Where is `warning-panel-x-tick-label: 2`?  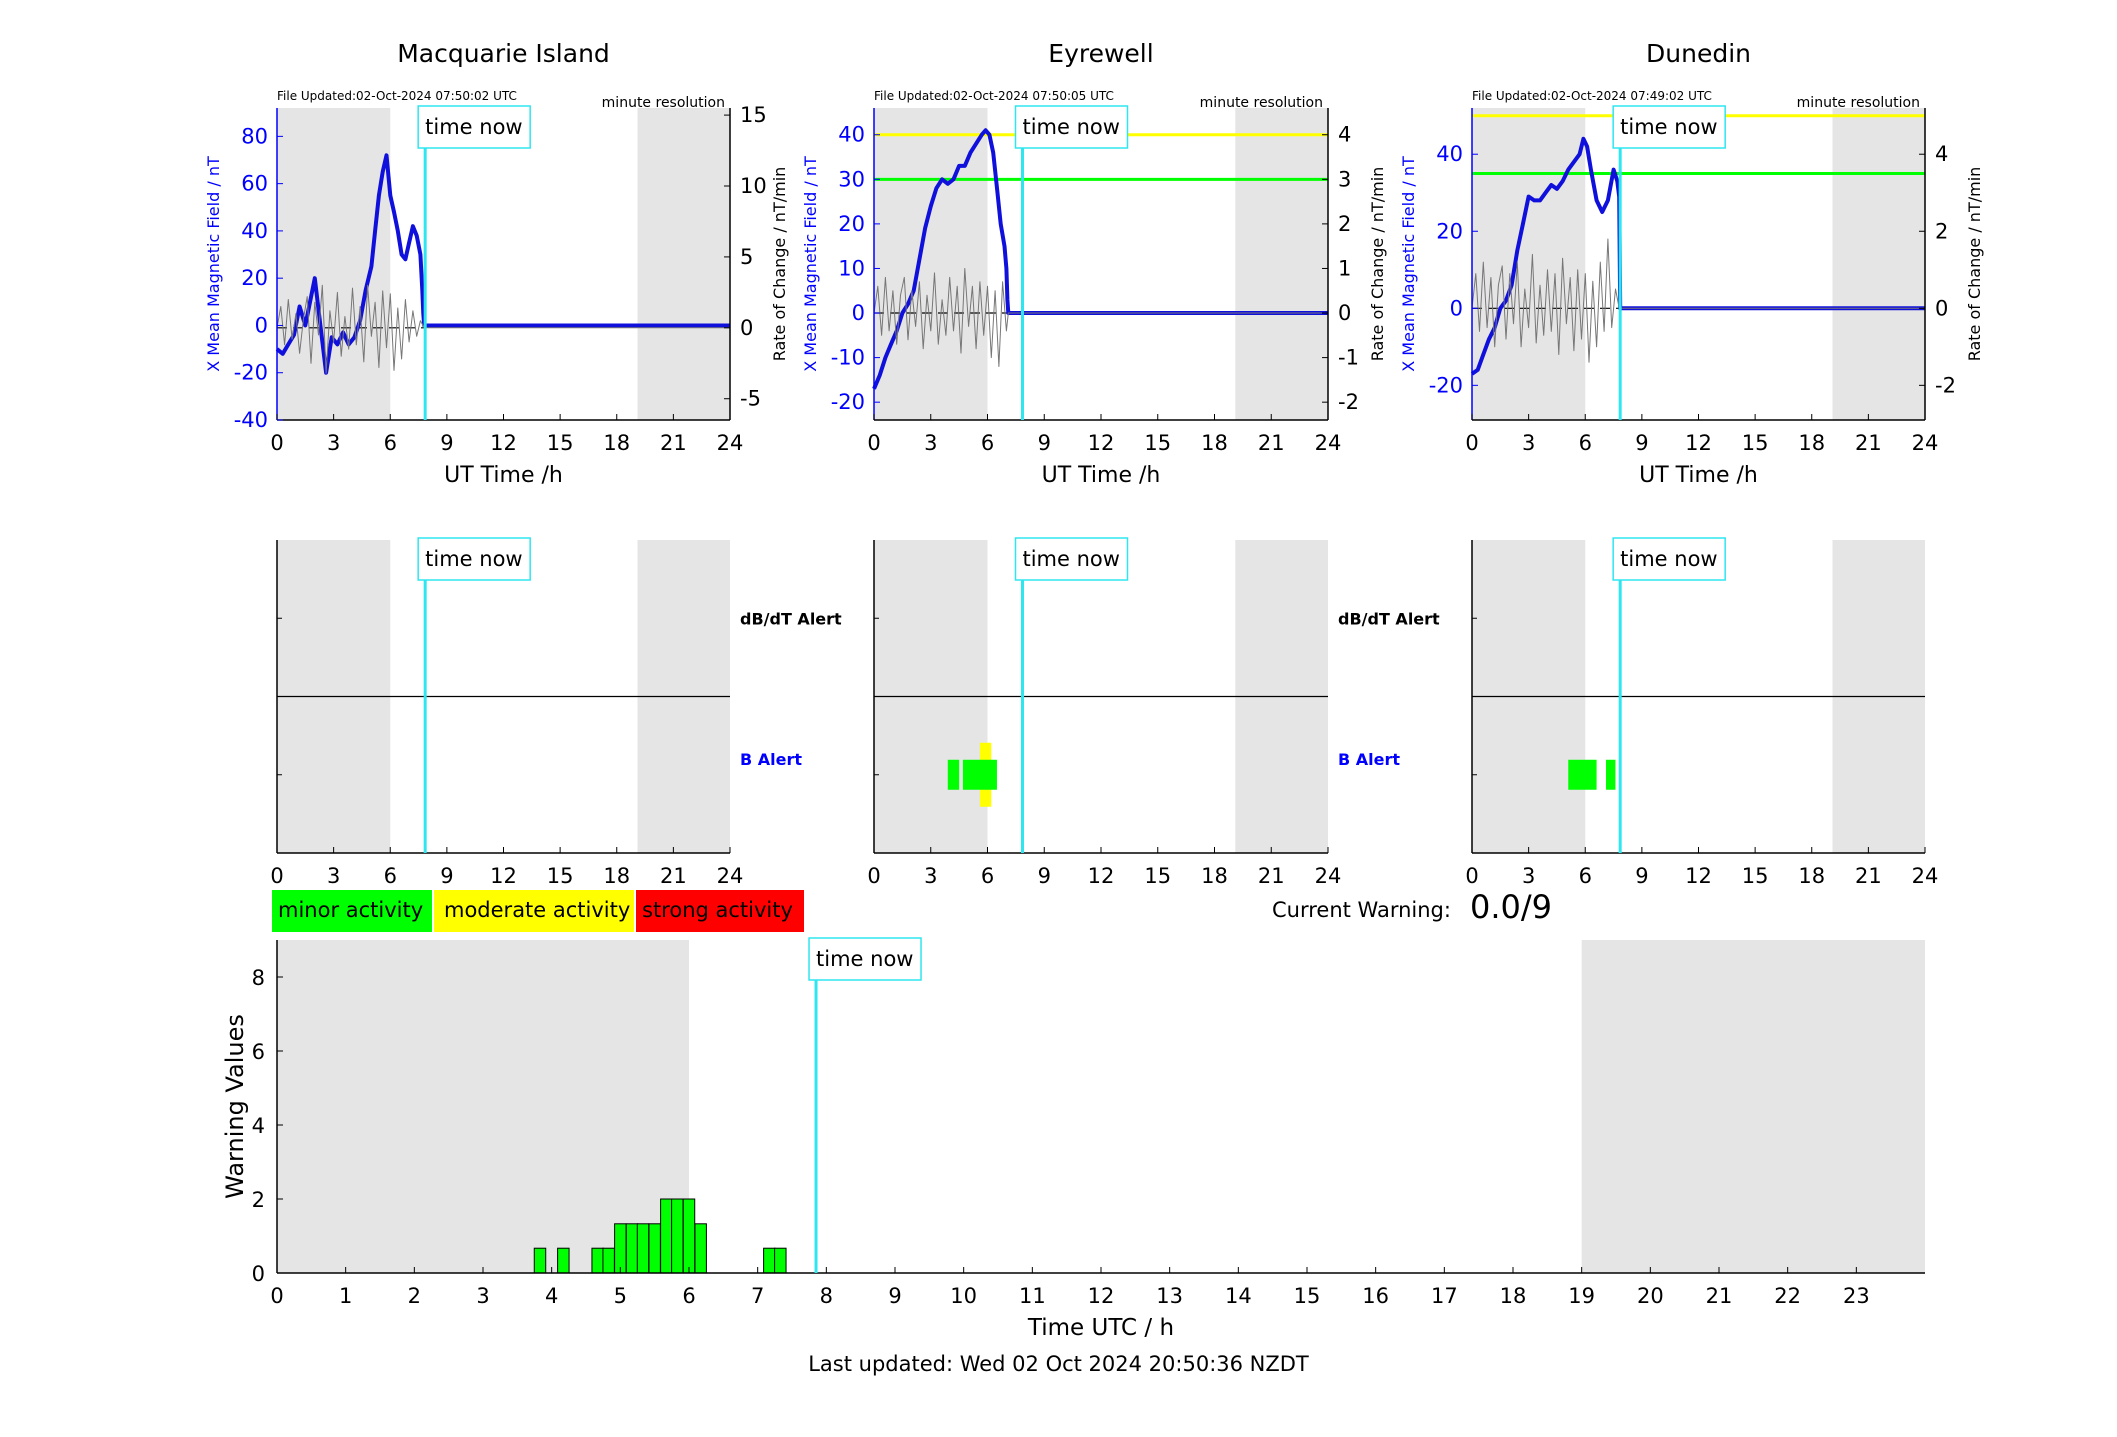 warning-panel-x-tick-label: 2 is located at coordinates (414, 1296).